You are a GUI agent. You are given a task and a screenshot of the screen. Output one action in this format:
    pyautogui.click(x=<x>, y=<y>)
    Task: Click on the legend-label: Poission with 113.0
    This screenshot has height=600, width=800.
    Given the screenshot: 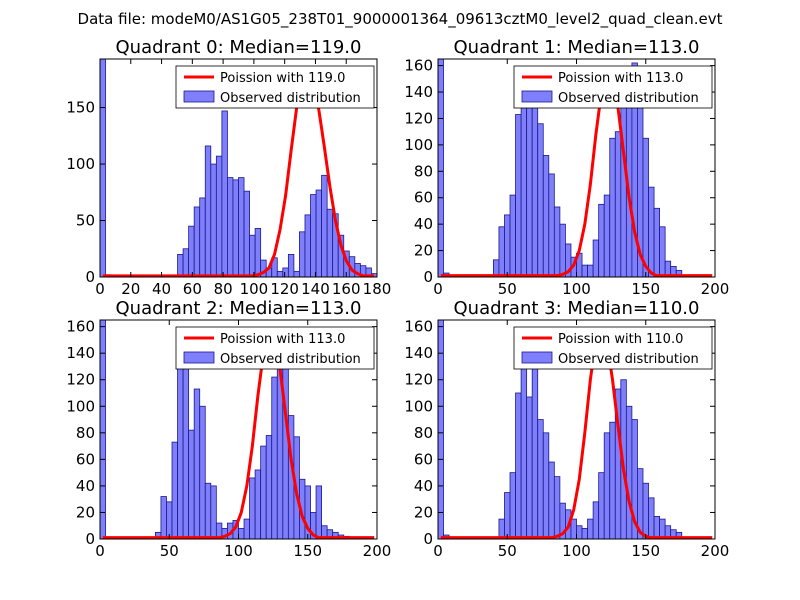 What is the action you would take?
    pyautogui.click(x=282, y=339)
    